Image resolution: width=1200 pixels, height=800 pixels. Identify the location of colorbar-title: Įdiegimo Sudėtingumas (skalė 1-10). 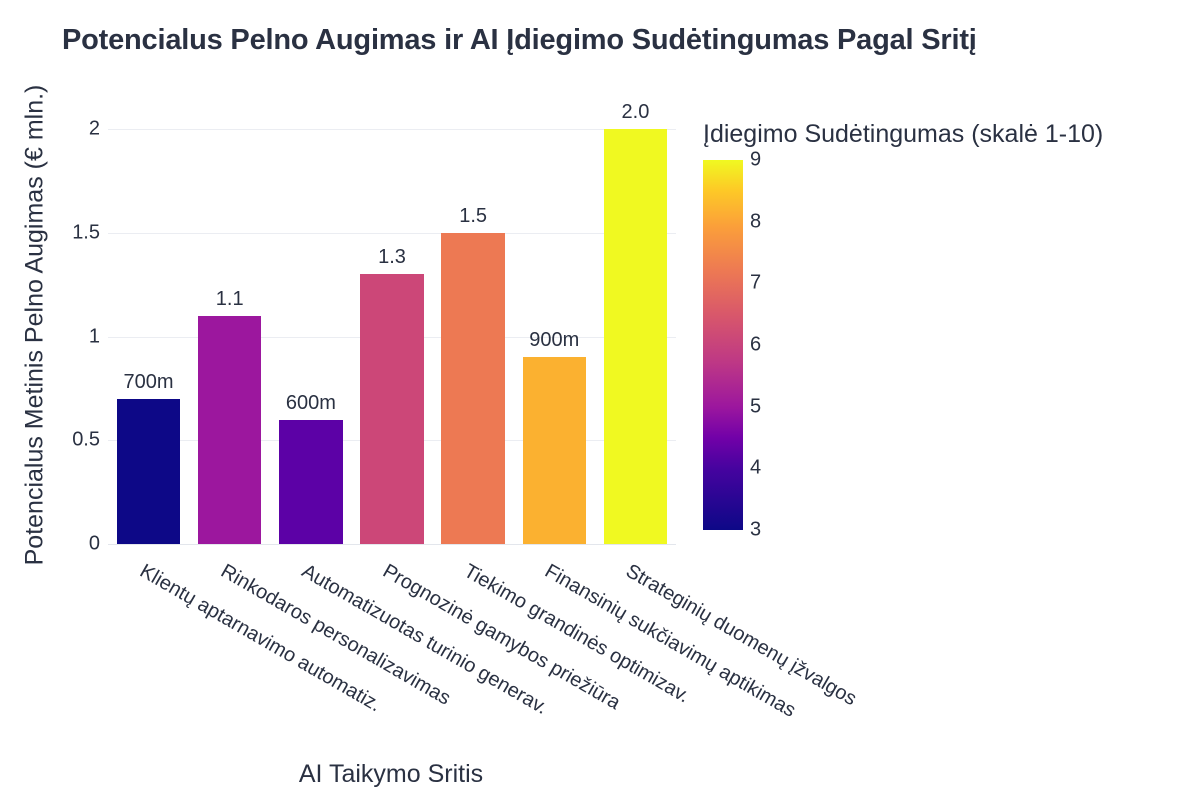
(903, 134).